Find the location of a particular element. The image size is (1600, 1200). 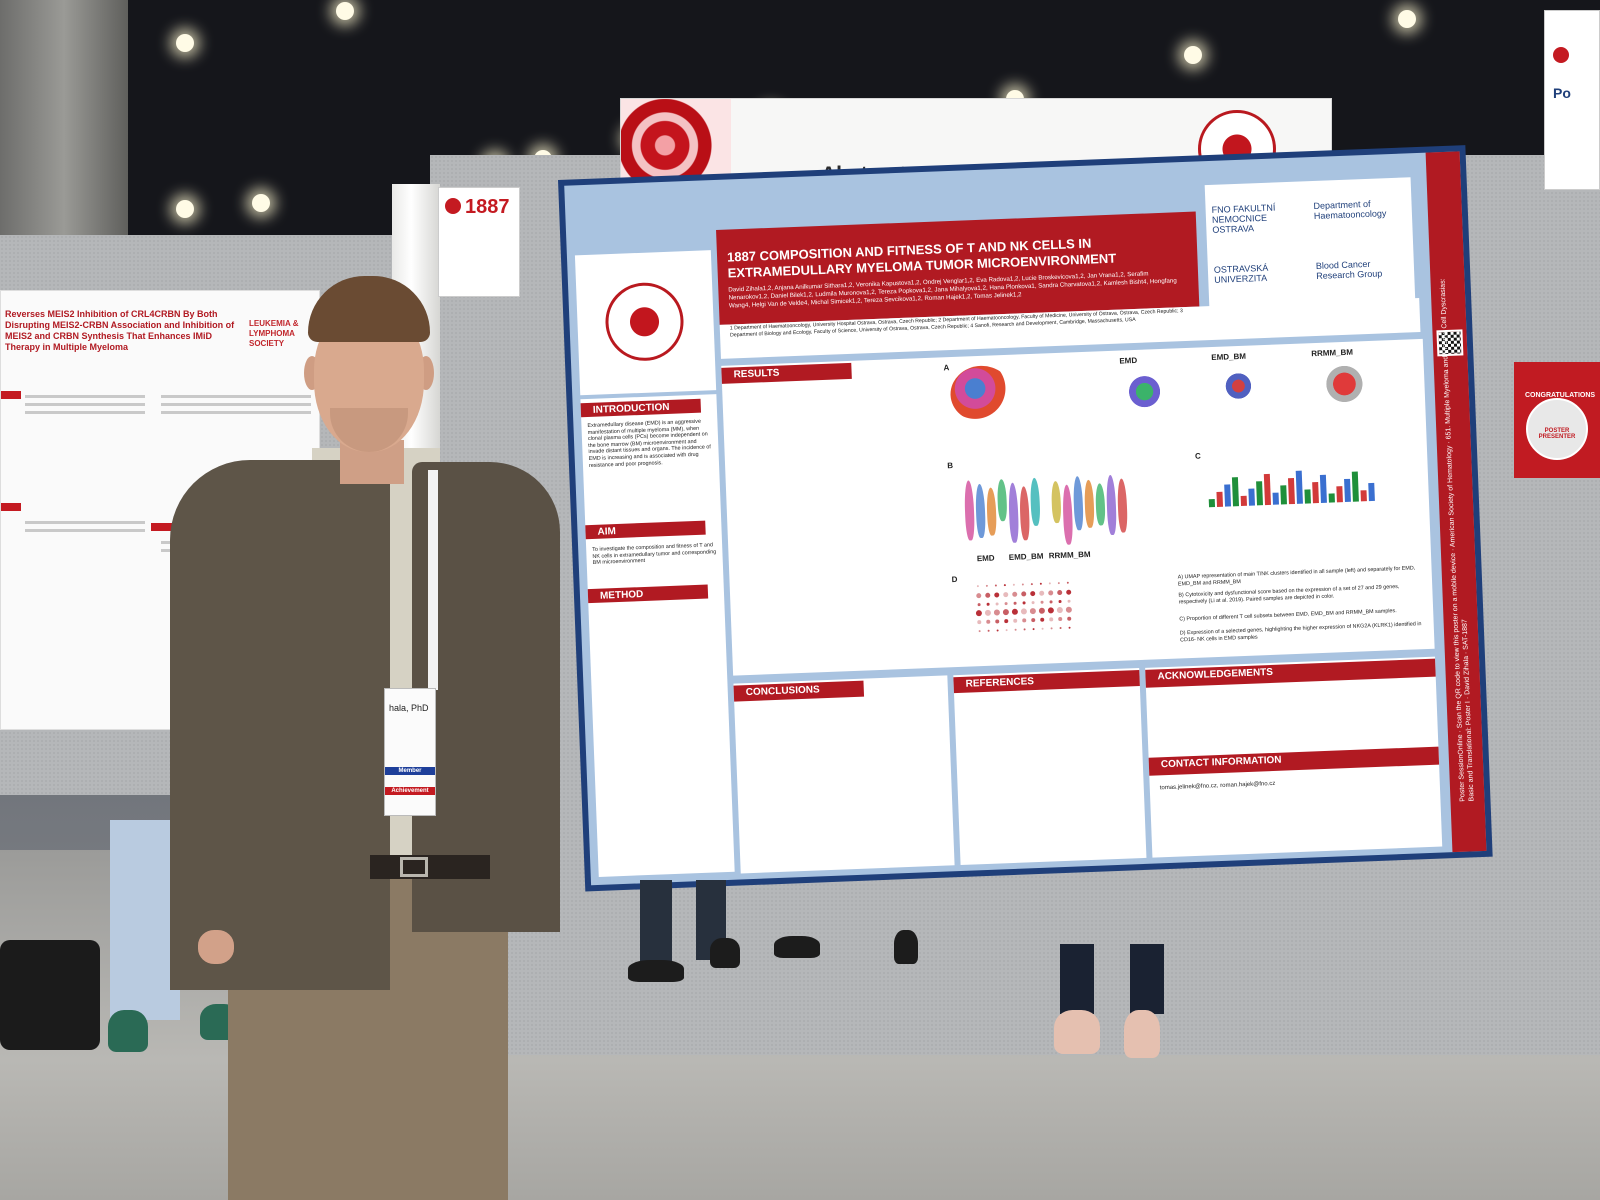

figure-label-a: A is located at coordinates (946, 368).